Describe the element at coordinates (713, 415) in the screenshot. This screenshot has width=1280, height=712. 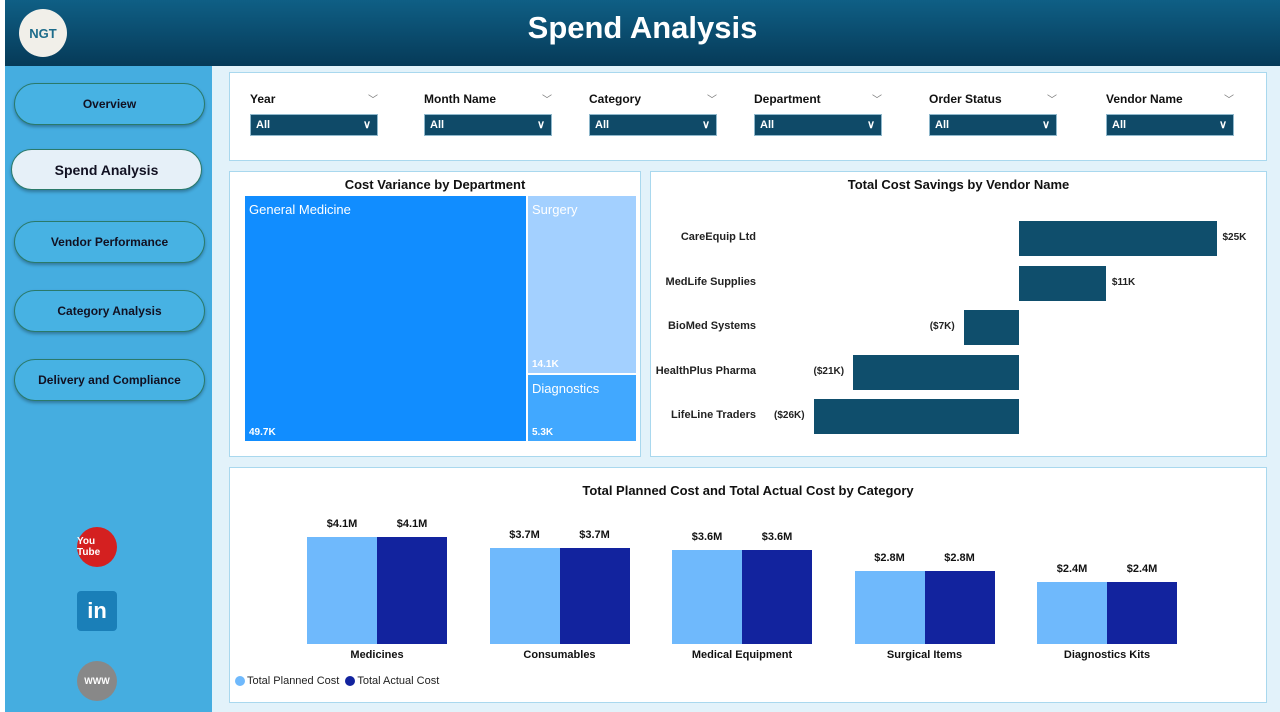
I see `vendor-label: LifeLine Traders` at that location.